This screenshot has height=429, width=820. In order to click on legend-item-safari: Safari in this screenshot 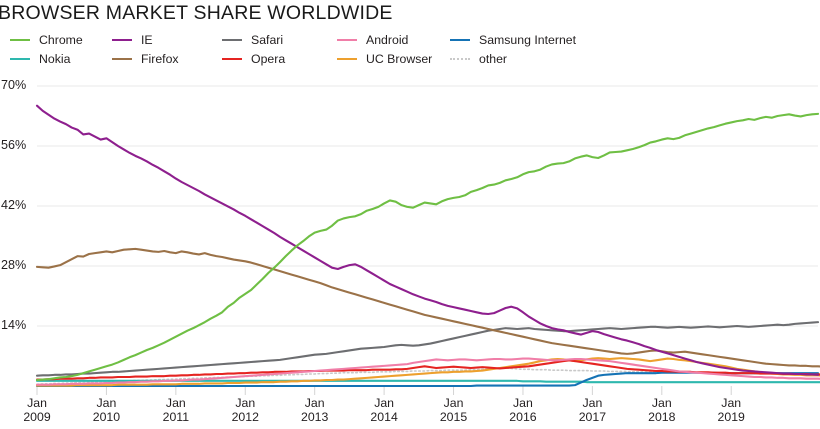, I will do `click(252, 40)`.